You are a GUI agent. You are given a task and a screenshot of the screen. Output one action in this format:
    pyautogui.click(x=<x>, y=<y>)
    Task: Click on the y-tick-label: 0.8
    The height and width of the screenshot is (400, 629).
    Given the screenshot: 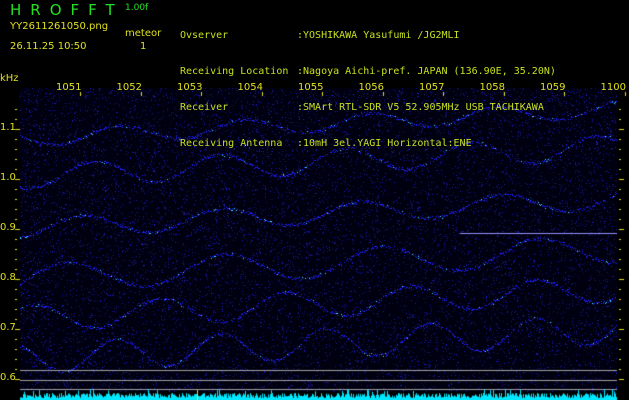 What is the action you would take?
    pyautogui.click(x=8, y=277)
    